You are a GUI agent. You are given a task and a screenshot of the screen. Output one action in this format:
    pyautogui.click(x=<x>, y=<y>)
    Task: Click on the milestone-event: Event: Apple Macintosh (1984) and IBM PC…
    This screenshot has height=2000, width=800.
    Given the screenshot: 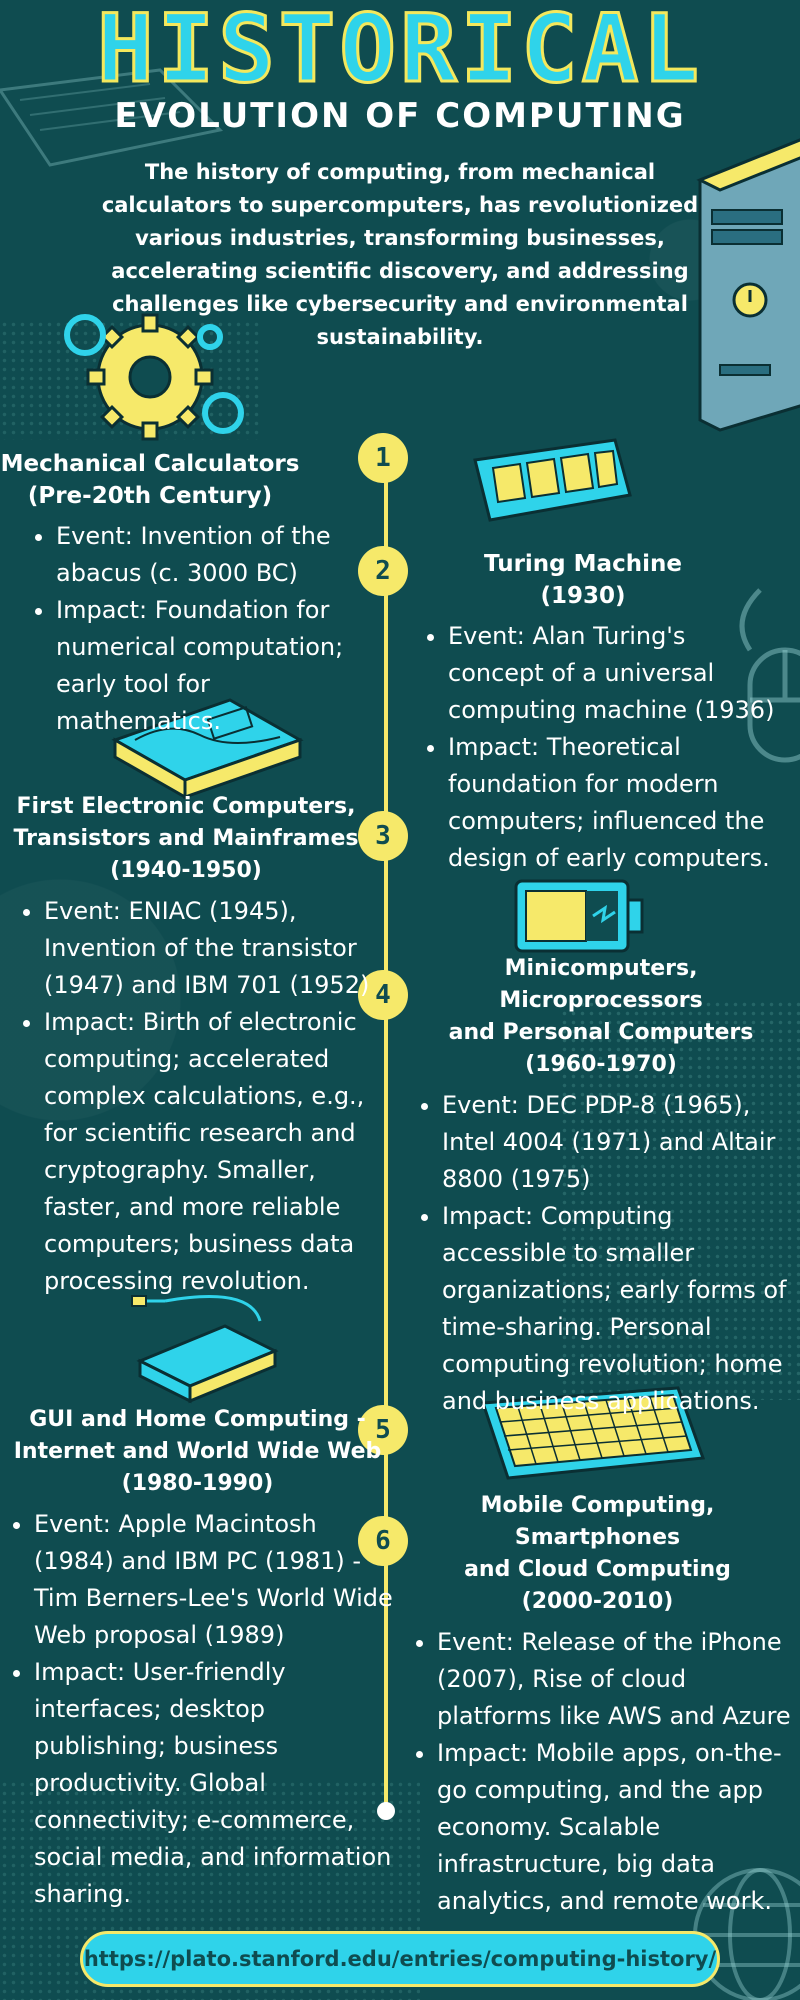 What is the action you would take?
    pyautogui.click(x=214, y=1580)
    